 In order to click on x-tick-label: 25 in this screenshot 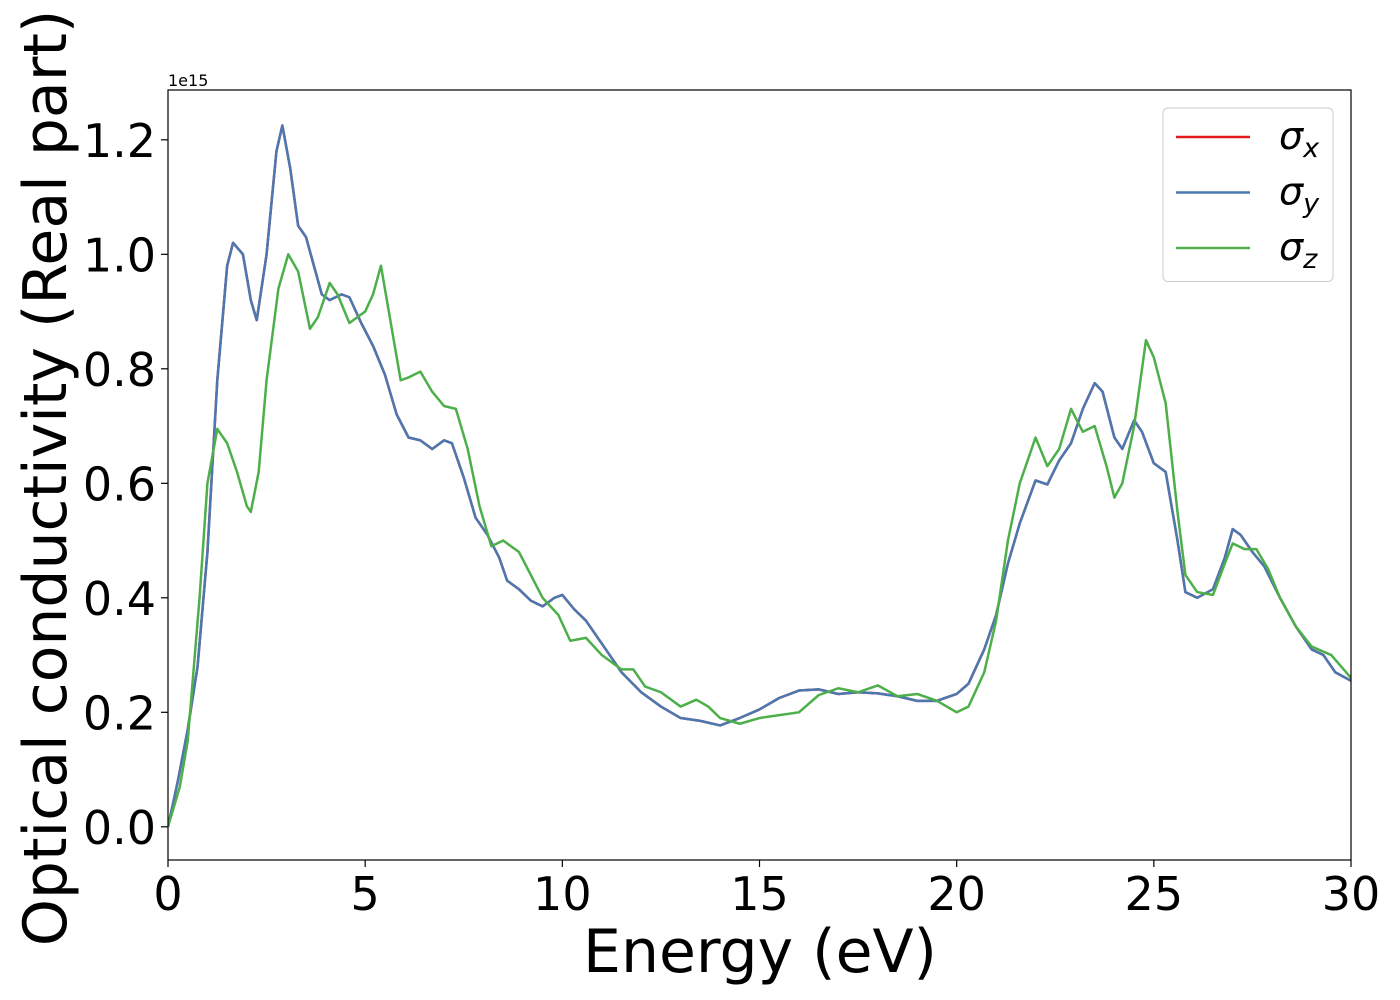, I will do `click(1154, 894)`.